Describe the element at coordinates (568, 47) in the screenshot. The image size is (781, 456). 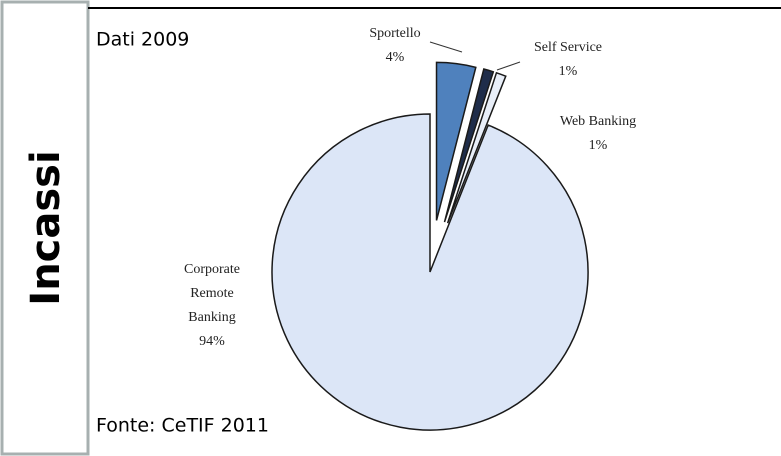
I see `slice-label: Self Service` at that location.